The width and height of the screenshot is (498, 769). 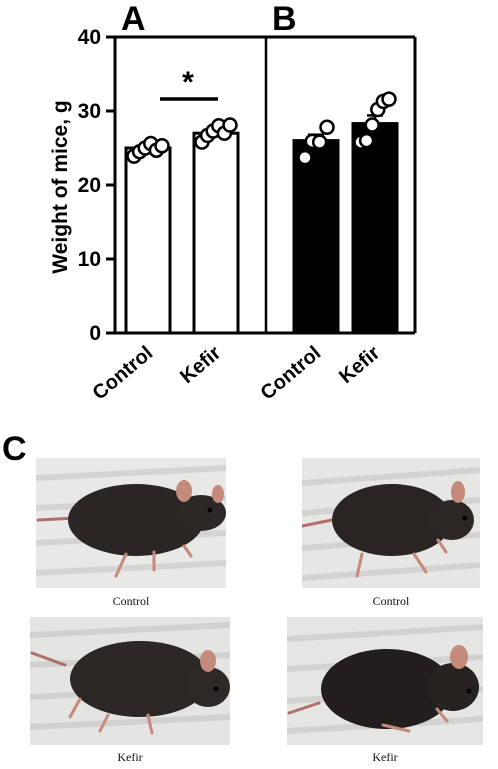 I want to click on panel-label-c: C, so click(x=14, y=449).